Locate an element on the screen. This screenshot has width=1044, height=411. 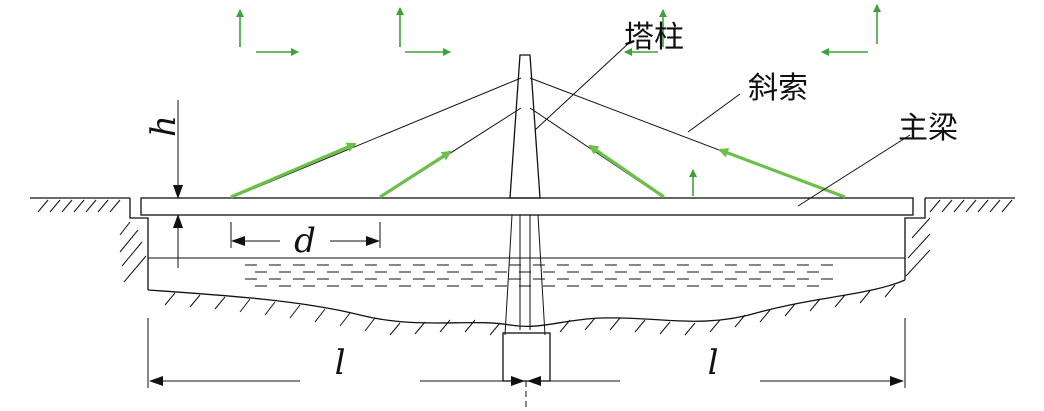
label-clearance-h: h is located at coordinates (164, 126).